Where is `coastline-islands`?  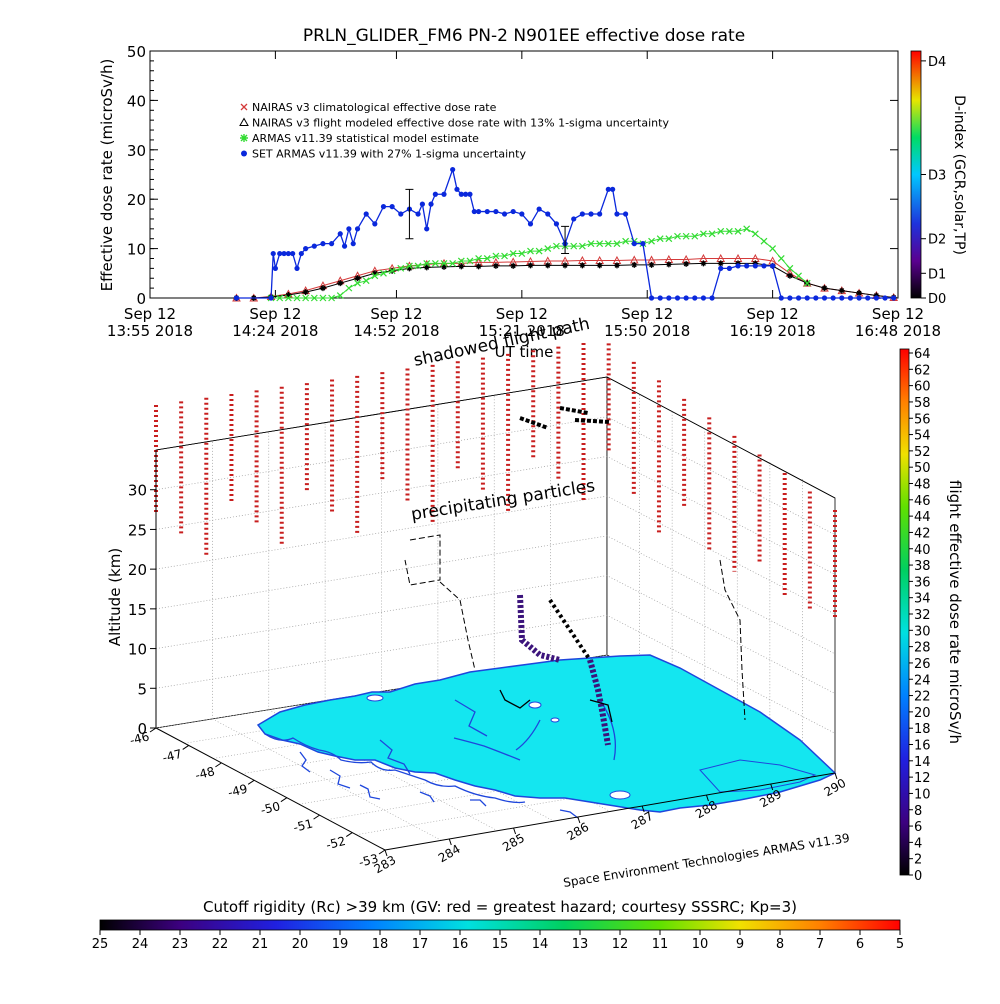
coastline-islands is located at coordinates (439, 785).